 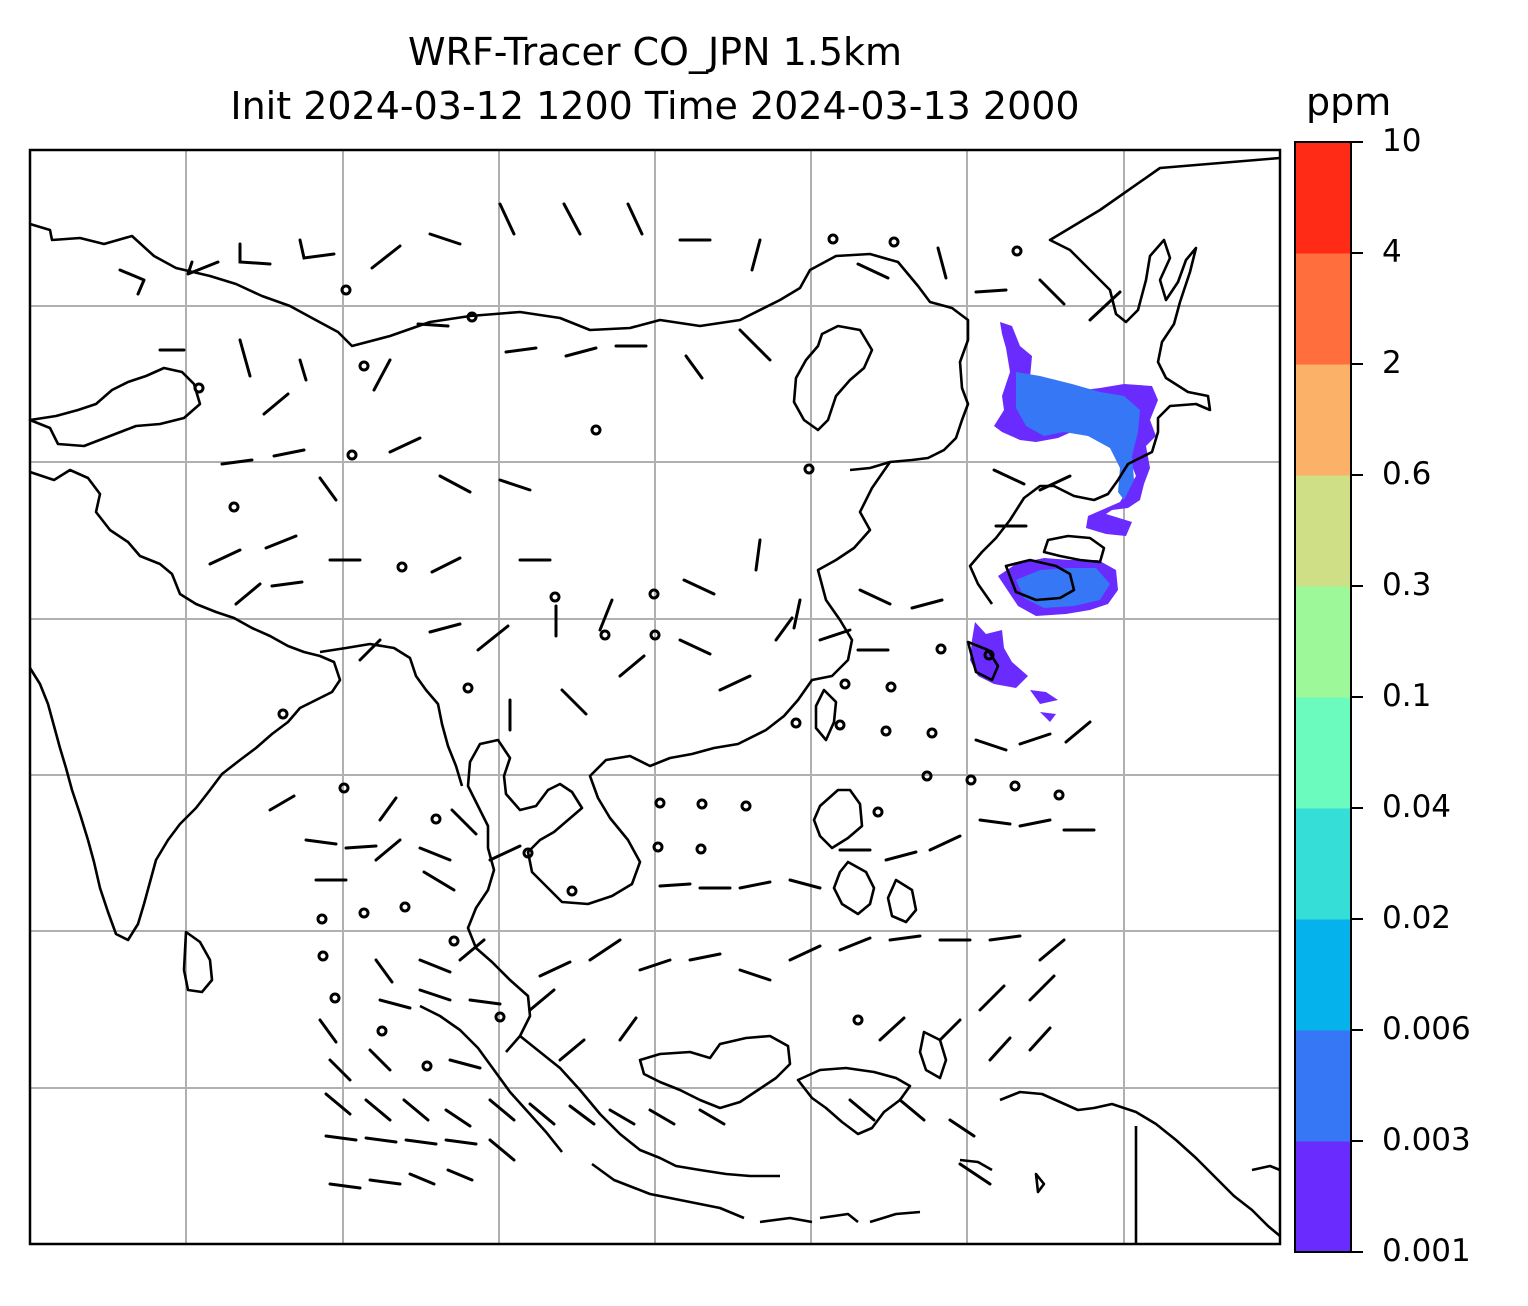 What do you see at coordinates (1392, 363) in the screenshot?
I see `colorbar-tick-label: 2` at bounding box center [1392, 363].